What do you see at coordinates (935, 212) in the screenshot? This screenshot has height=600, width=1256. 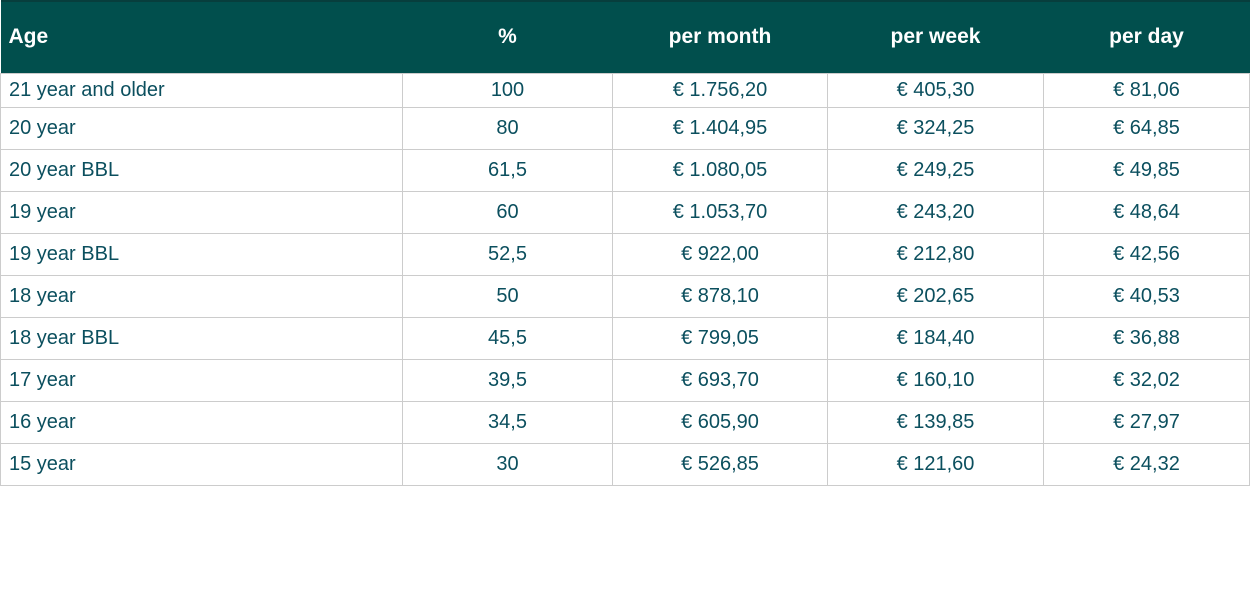 I see `cell-per-week: € 243,20` at bounding box center [935, 212].